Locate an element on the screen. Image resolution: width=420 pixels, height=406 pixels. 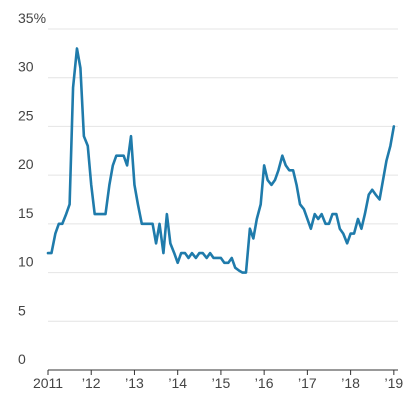
y-tick-label: 0 is located at coordinates (22, 359).